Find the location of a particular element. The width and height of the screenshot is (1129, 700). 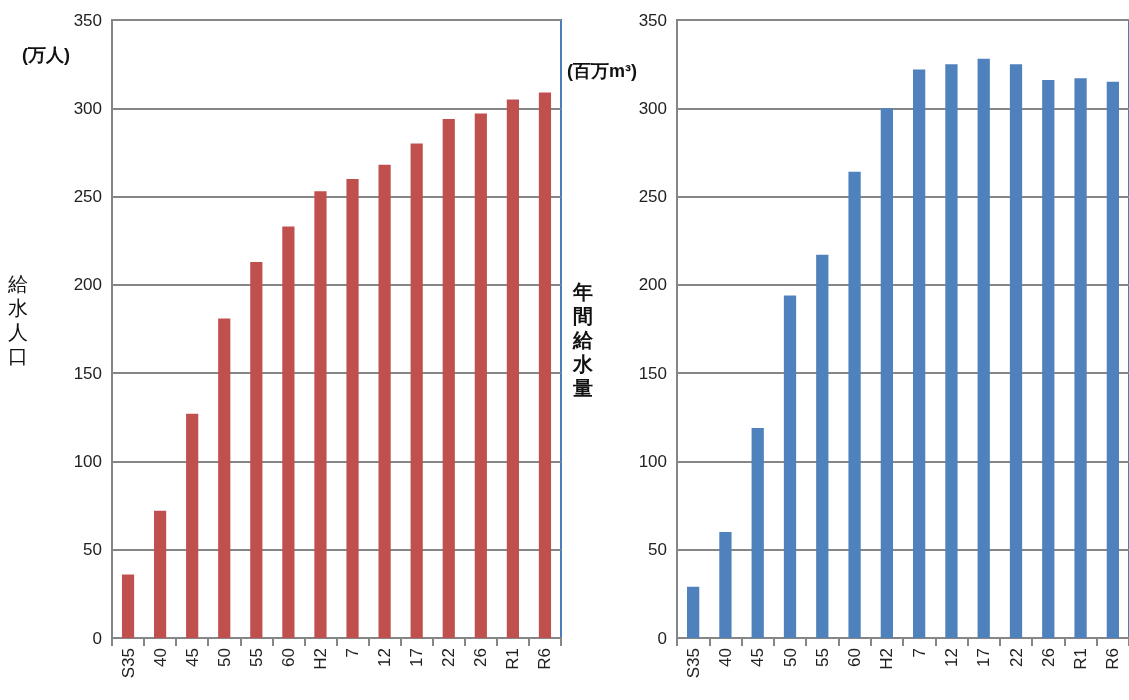

y-axis-title: 年間給水量 is located at coordinates (583, 340).